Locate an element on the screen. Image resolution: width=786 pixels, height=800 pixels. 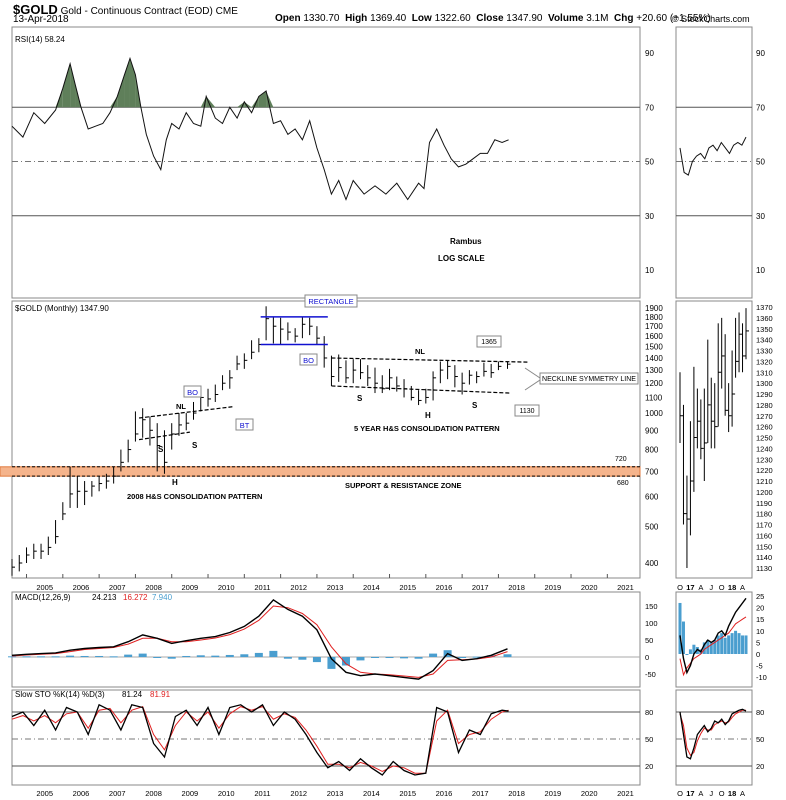
note-rambus: Rambus is located at coordinates (466, 241).